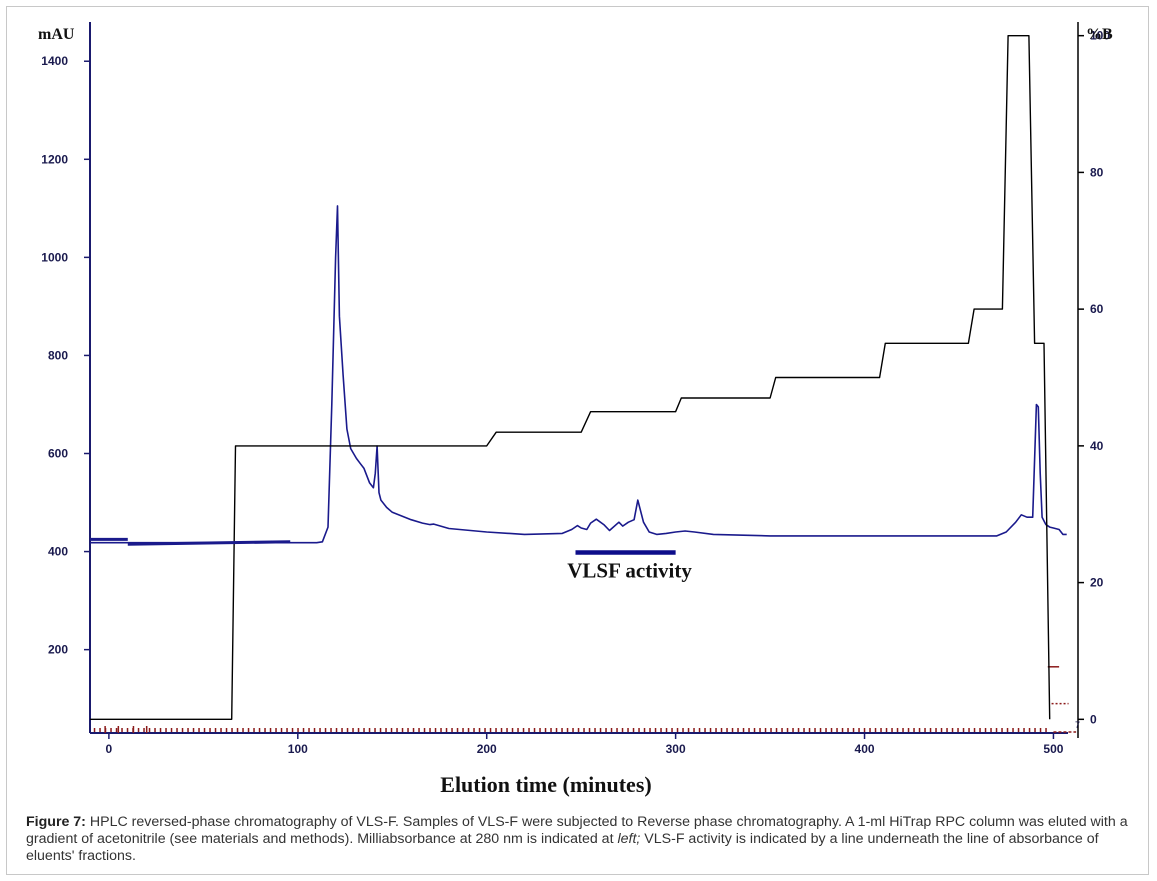 The height and width of the screenshot is (881, 1157). What do you see at coordinates (56, 822) in the screenshot?
I see `caption-label: Figure 7:` at bounding box center [56, 822].